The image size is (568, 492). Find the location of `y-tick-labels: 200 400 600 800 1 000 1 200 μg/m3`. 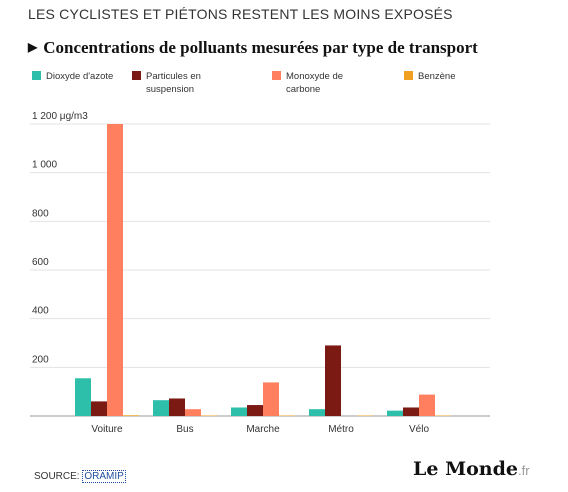

y-tick-labels: 200 400 600 800 1 000 1 200 μg/m3 is located at coordinates (60, 238).